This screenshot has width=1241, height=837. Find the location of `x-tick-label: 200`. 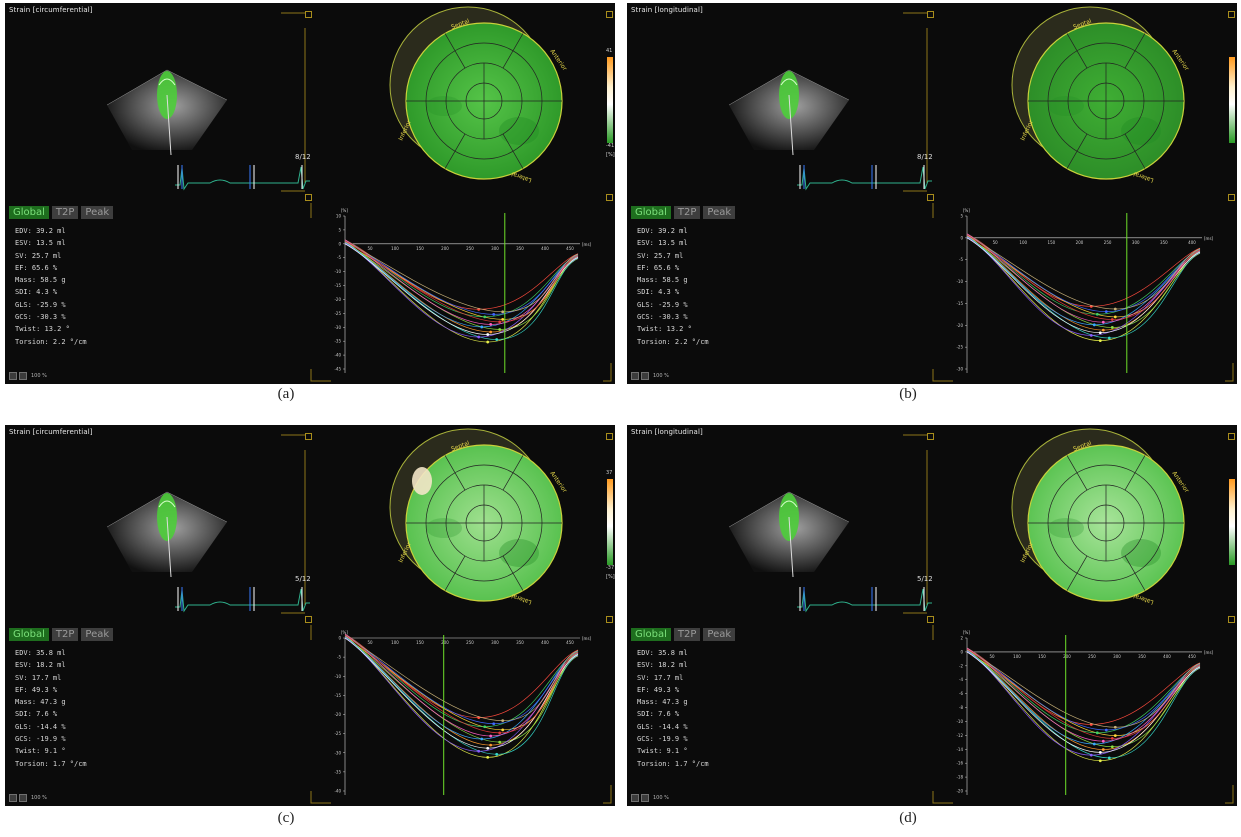

x-tick-label: 200 is located at coordinates (445, 248).